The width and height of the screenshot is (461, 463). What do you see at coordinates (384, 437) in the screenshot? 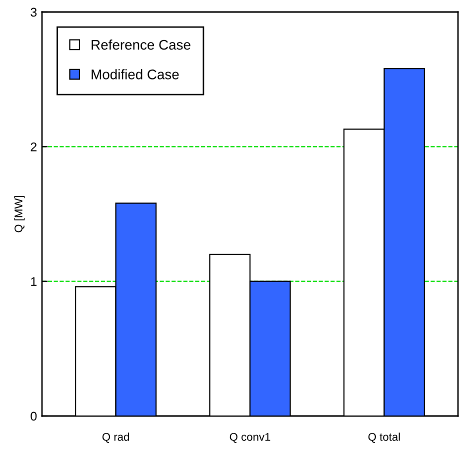
I see `x-tick-label: Q total` at bounding box center [384, 437].